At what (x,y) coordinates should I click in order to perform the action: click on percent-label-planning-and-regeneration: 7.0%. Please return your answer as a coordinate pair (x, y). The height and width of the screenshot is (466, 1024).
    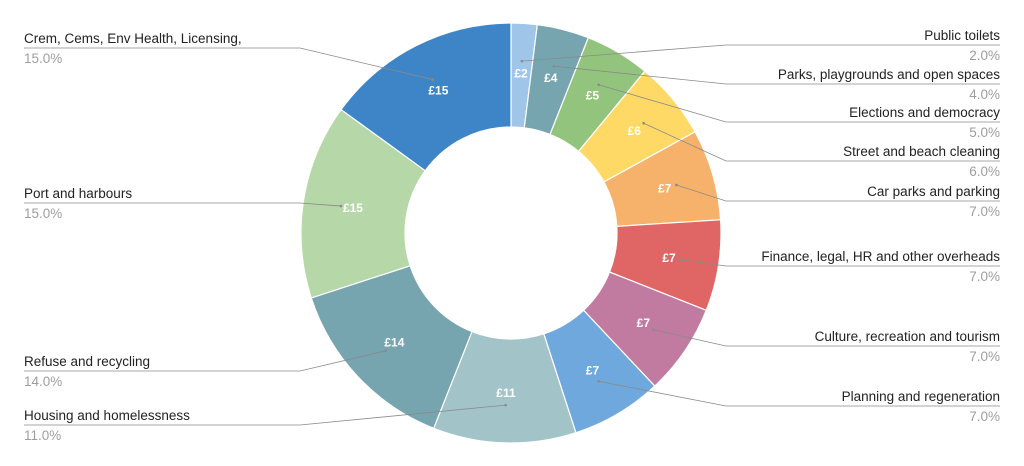
    Looking at the image, I should click on (984, 416).